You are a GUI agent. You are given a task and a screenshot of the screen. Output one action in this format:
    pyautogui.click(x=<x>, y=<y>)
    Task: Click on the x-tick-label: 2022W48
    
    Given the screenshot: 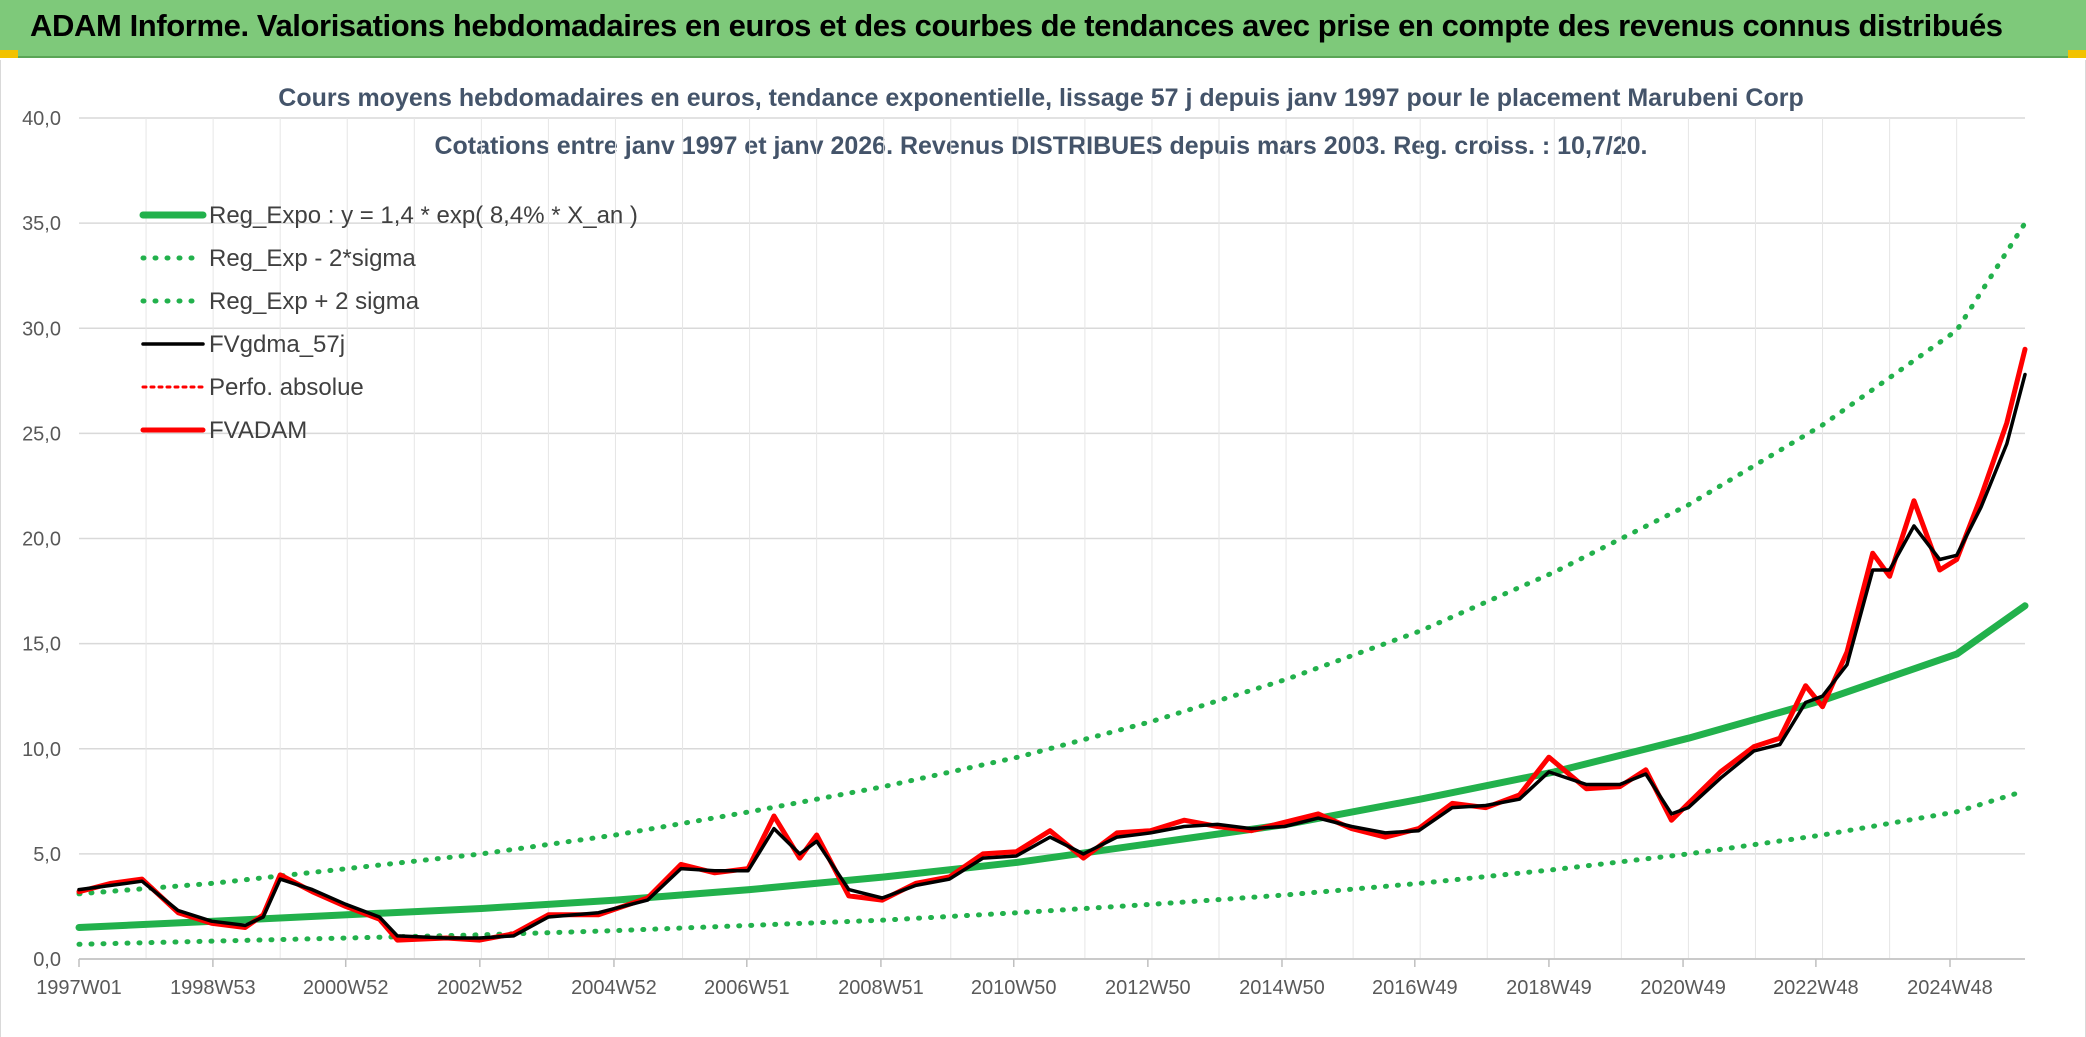 What is the action you would take?
    pyautogui.click(x=1816, y=988)
    